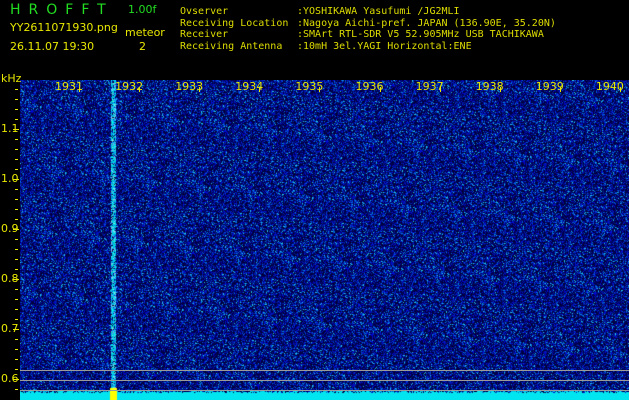  I want to click on x-tick-label: 1932, so click(129, 86).